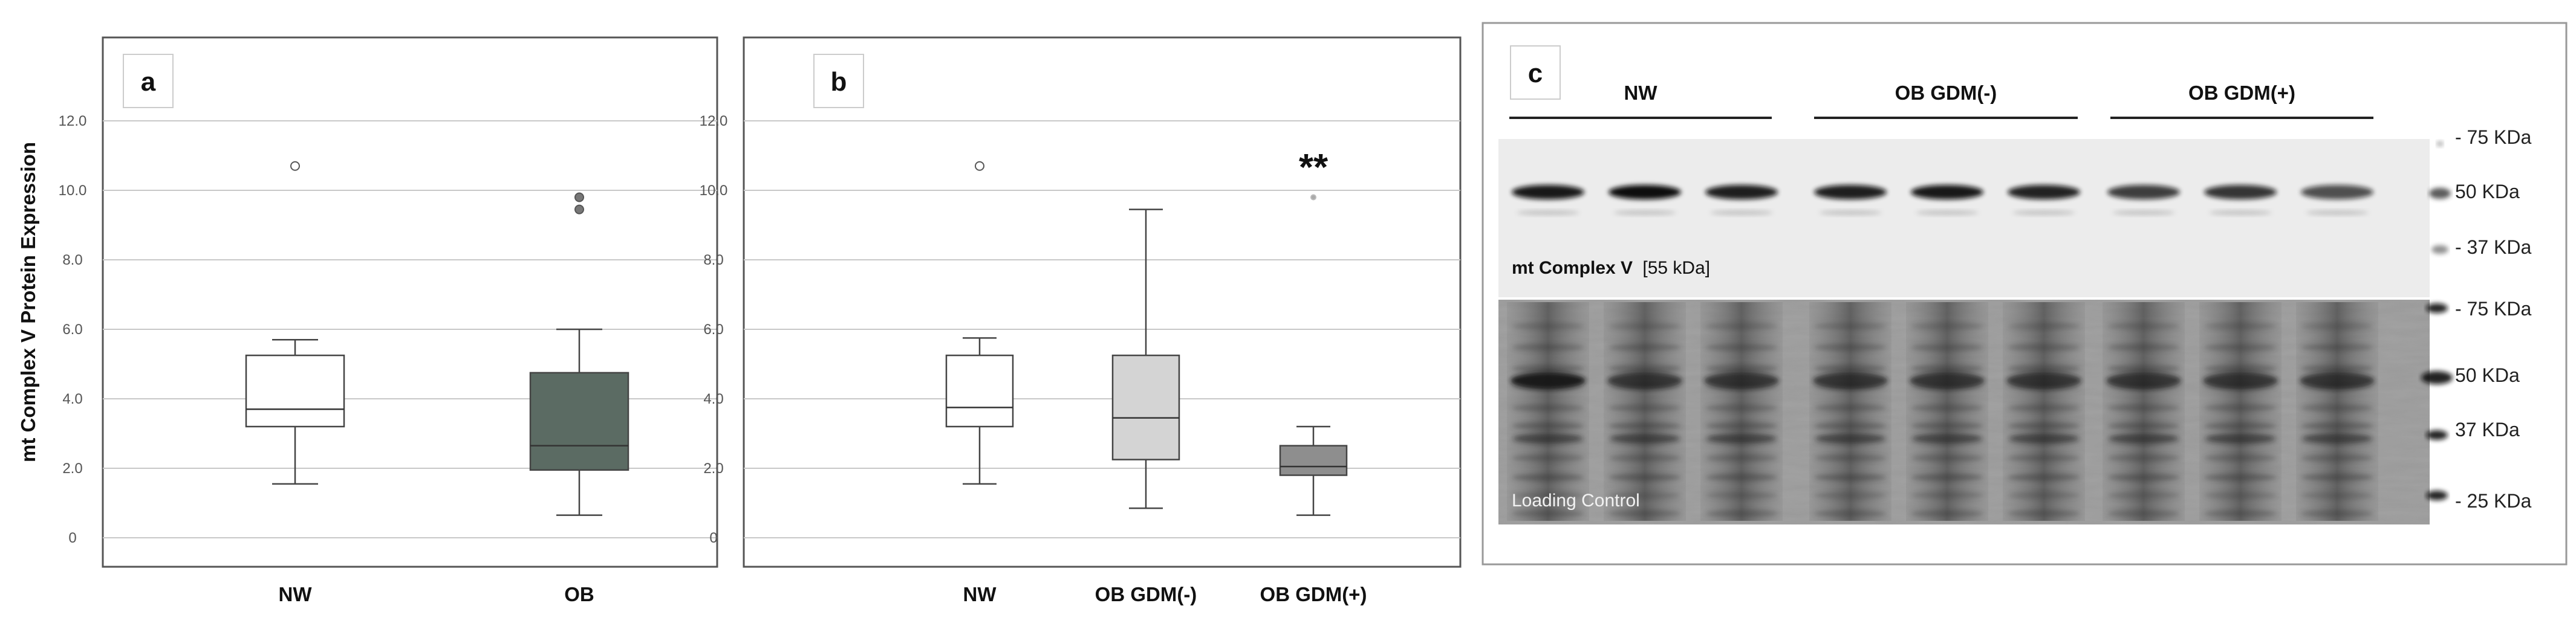 The height and width of the screenshot is (629, 2576). I want to click on y-tick-label: 10.0, so click(714, 191).